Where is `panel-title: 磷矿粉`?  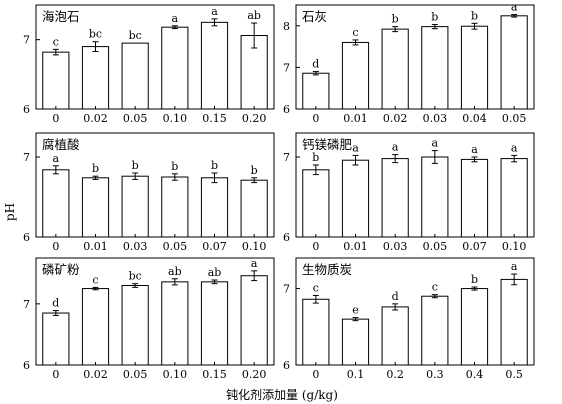
panel-title: 磷矿粉 is located at coordinates (61, 269).